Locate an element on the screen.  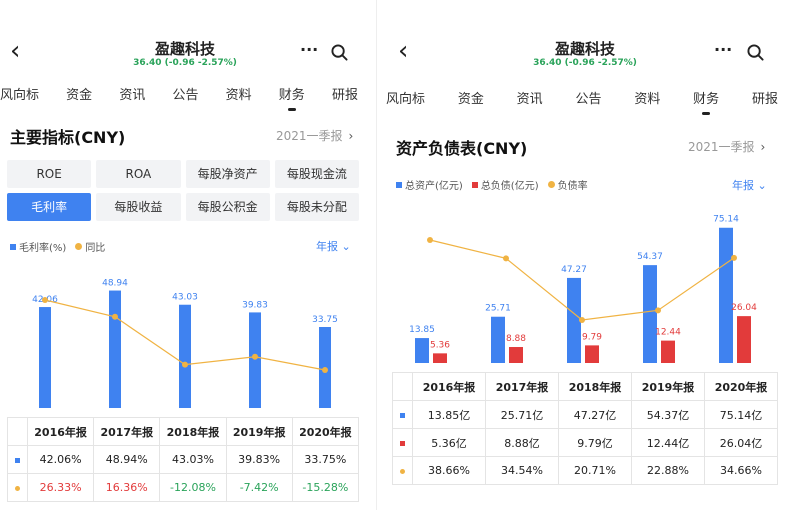
table-cell: -15.28% is located at coordinates (325, 487).